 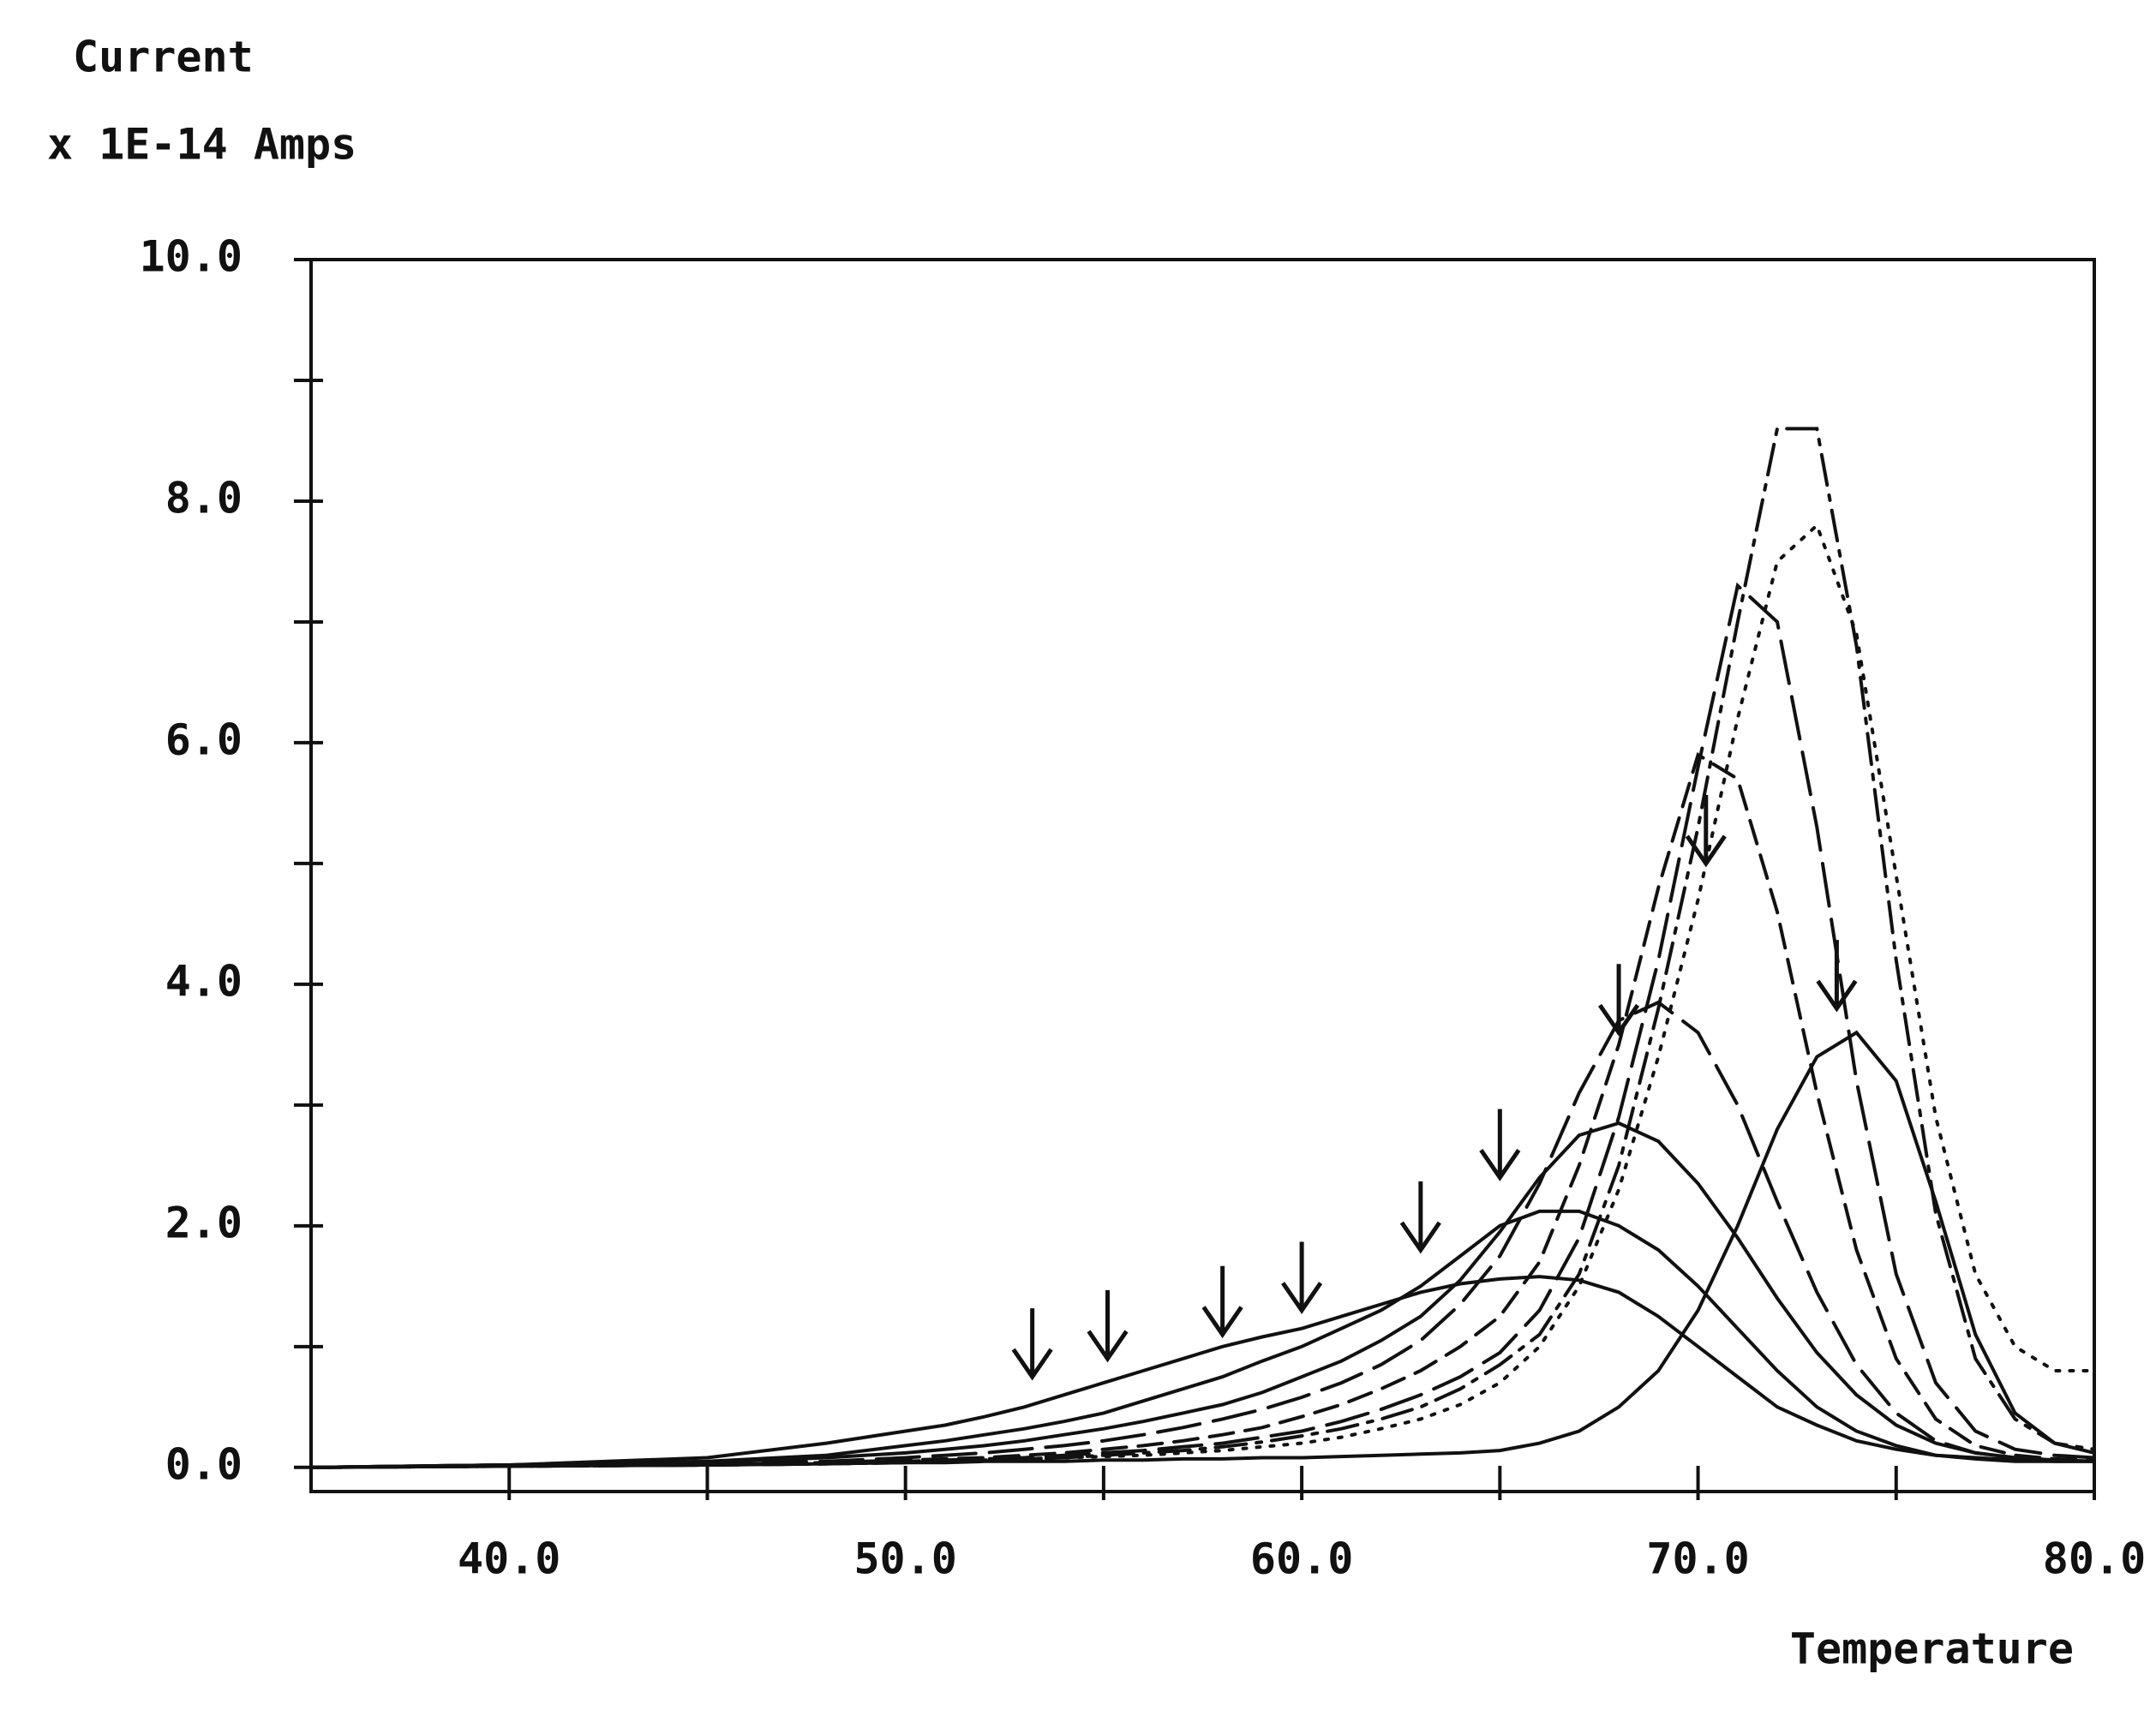 What do you see at coordinates (904, 1559) in the screenshot?
I see `x-tick-label: 50.0` at bounding box center [904, 1559].